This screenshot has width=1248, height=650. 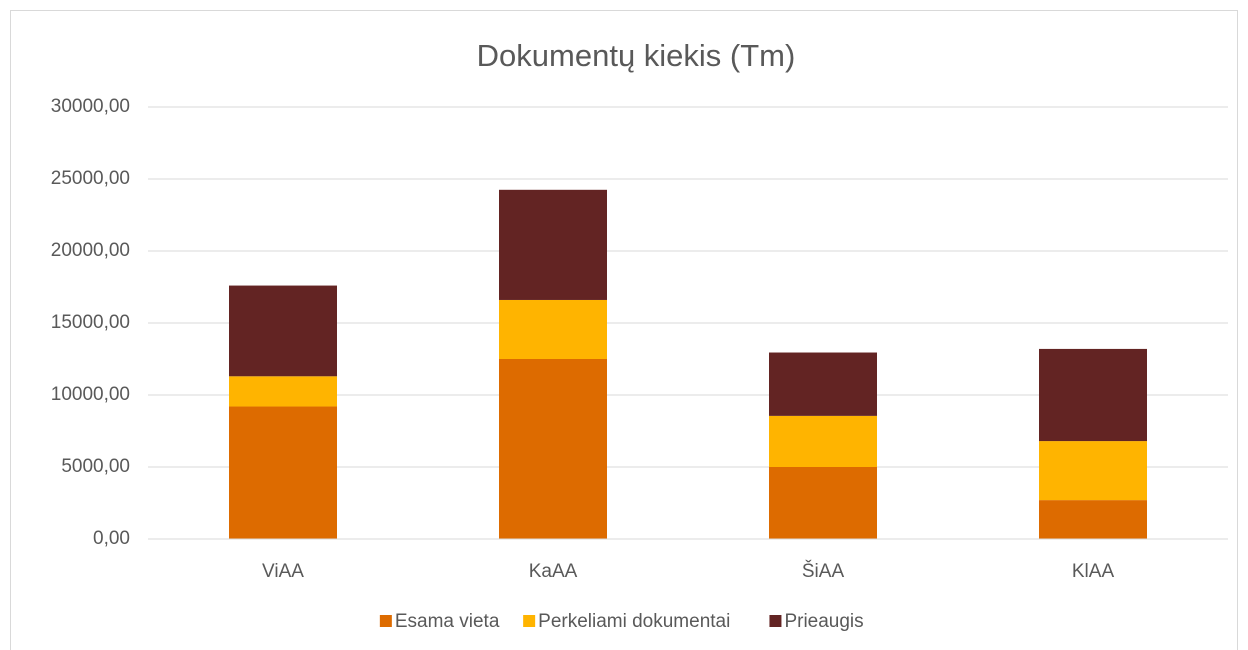 I want to click on y-tick-label: 5000,00, so click(x=95, y=466).